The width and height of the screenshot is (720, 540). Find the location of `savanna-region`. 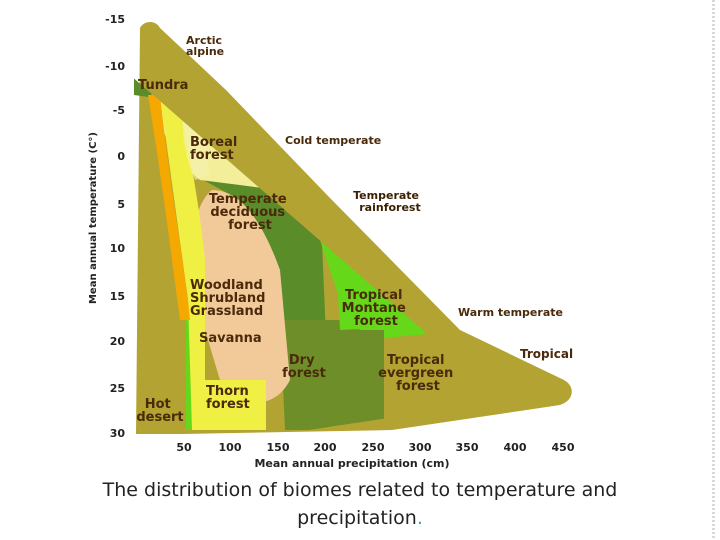

savanna-region is located at coordinates (213, 262).